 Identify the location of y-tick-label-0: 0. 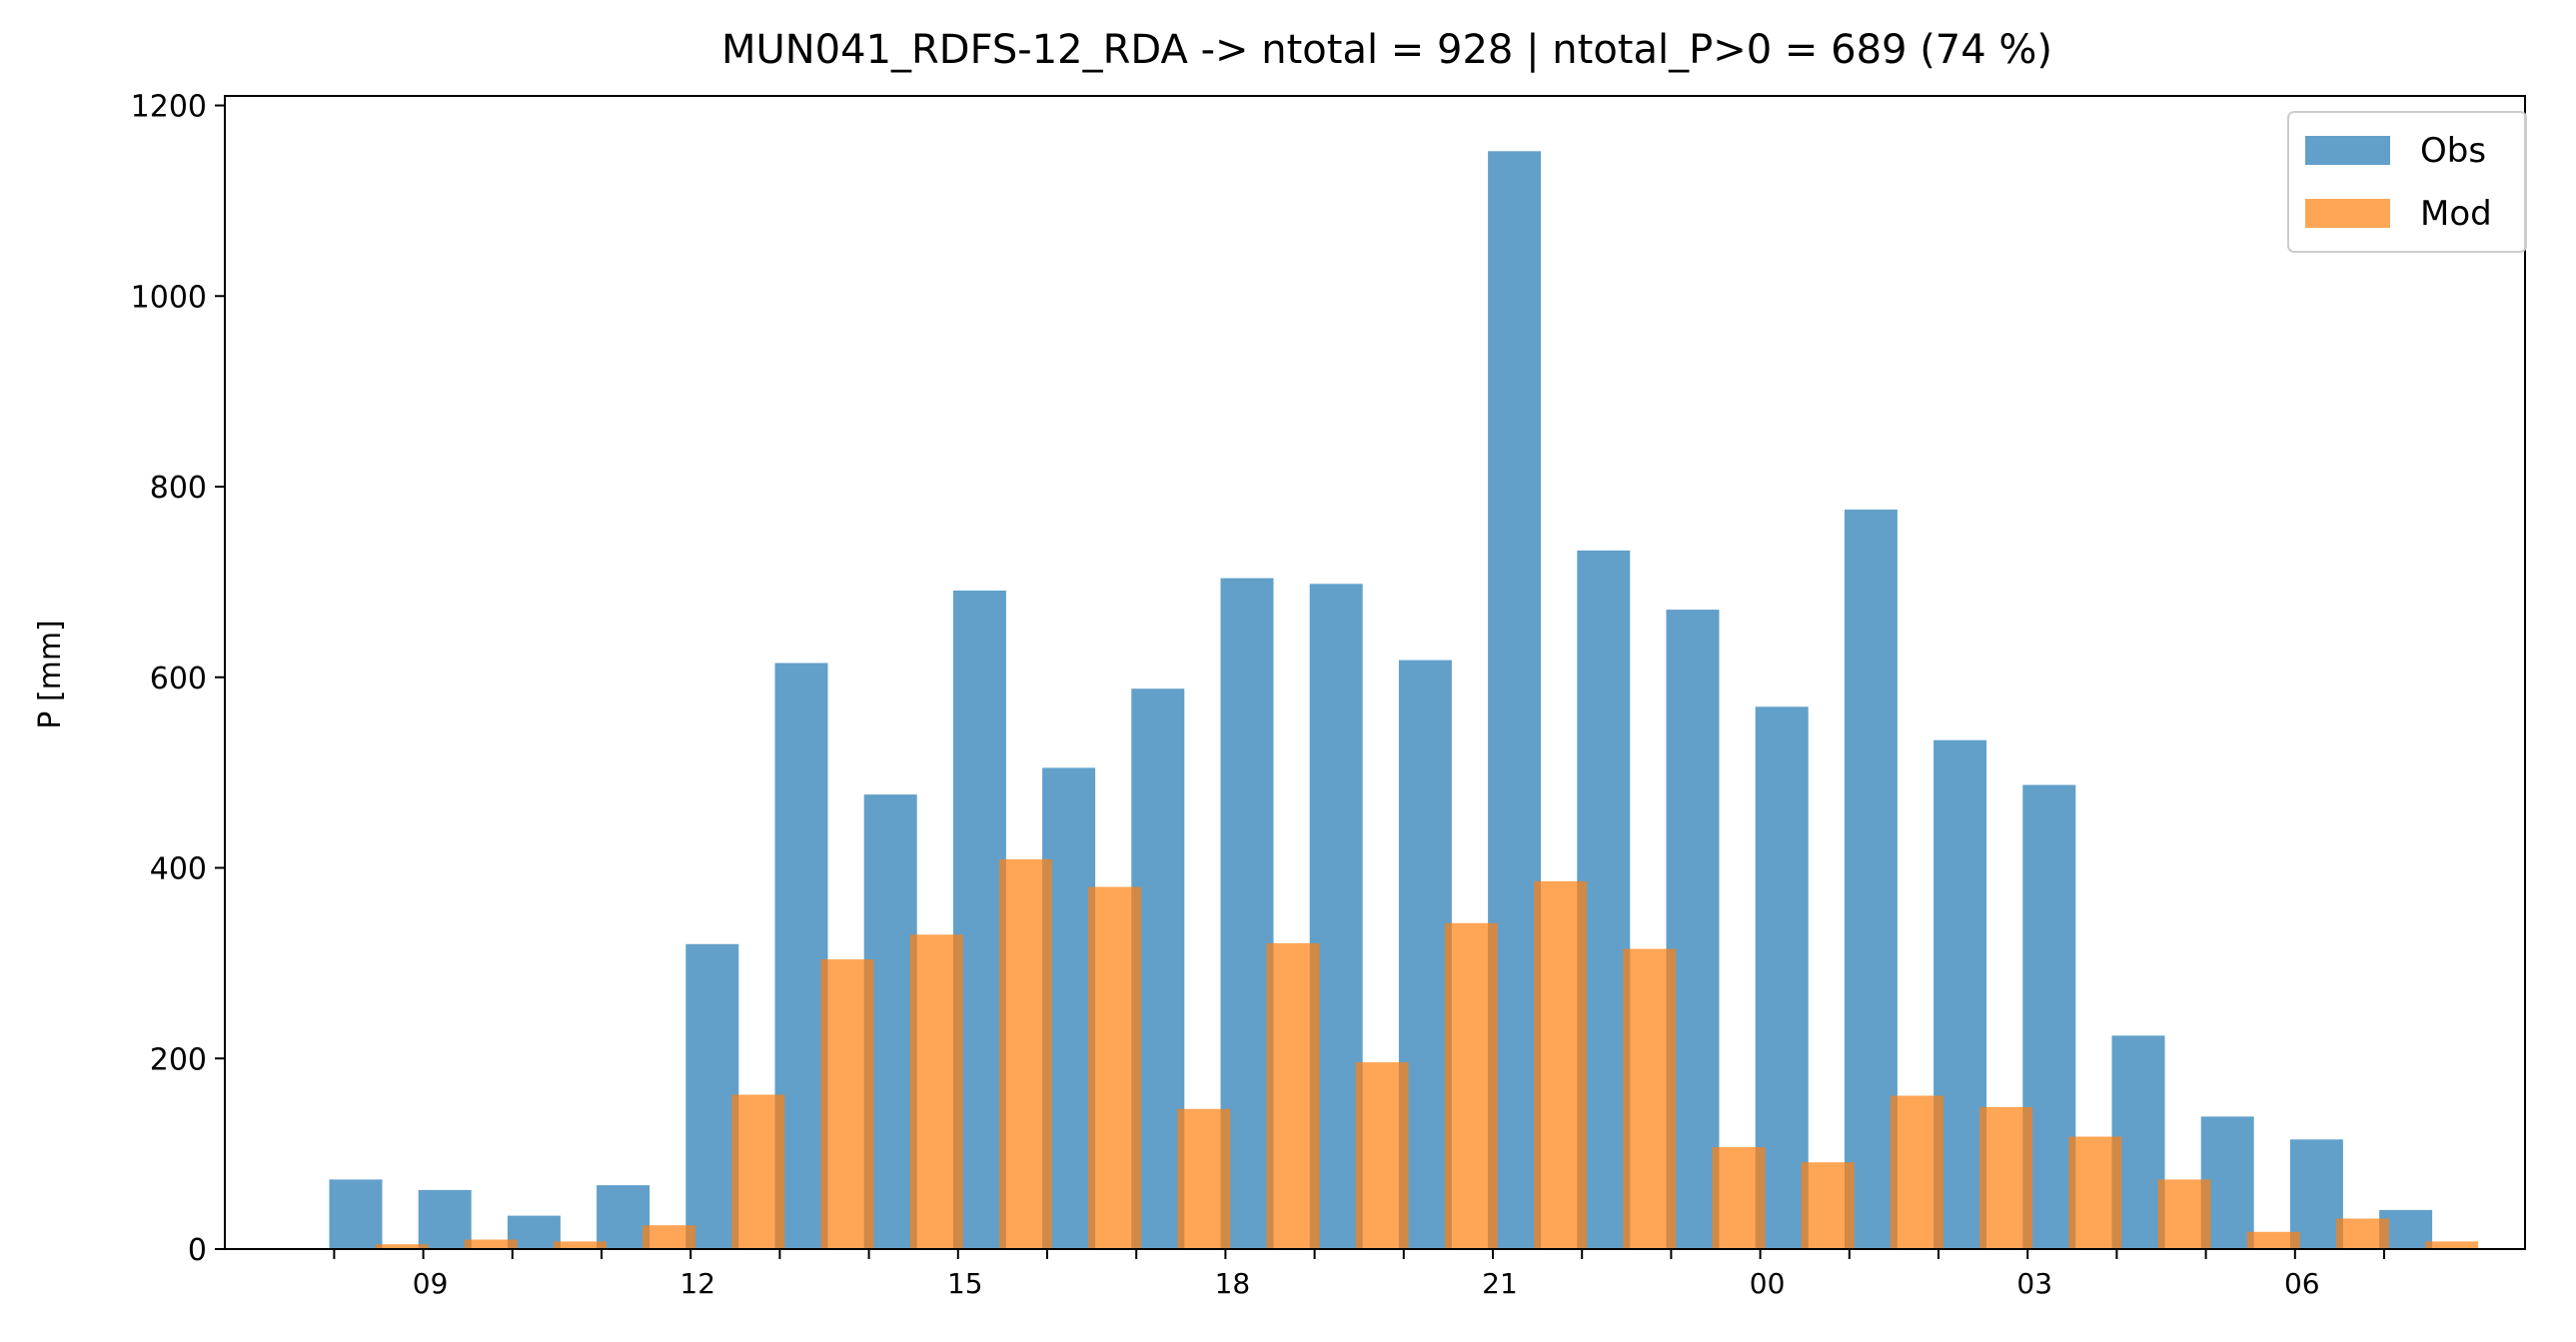
(197, 1250).